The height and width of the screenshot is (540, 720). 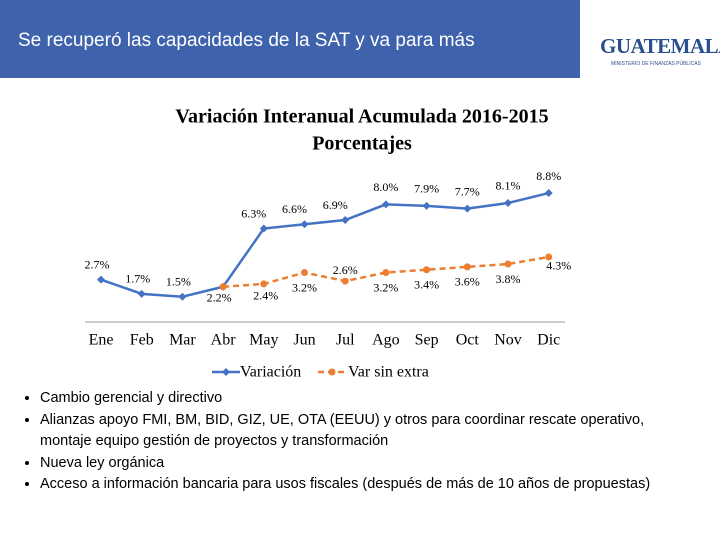 I want to click on bullet-item: Cambio gerencial y directivo, so click(x=350, y=399).